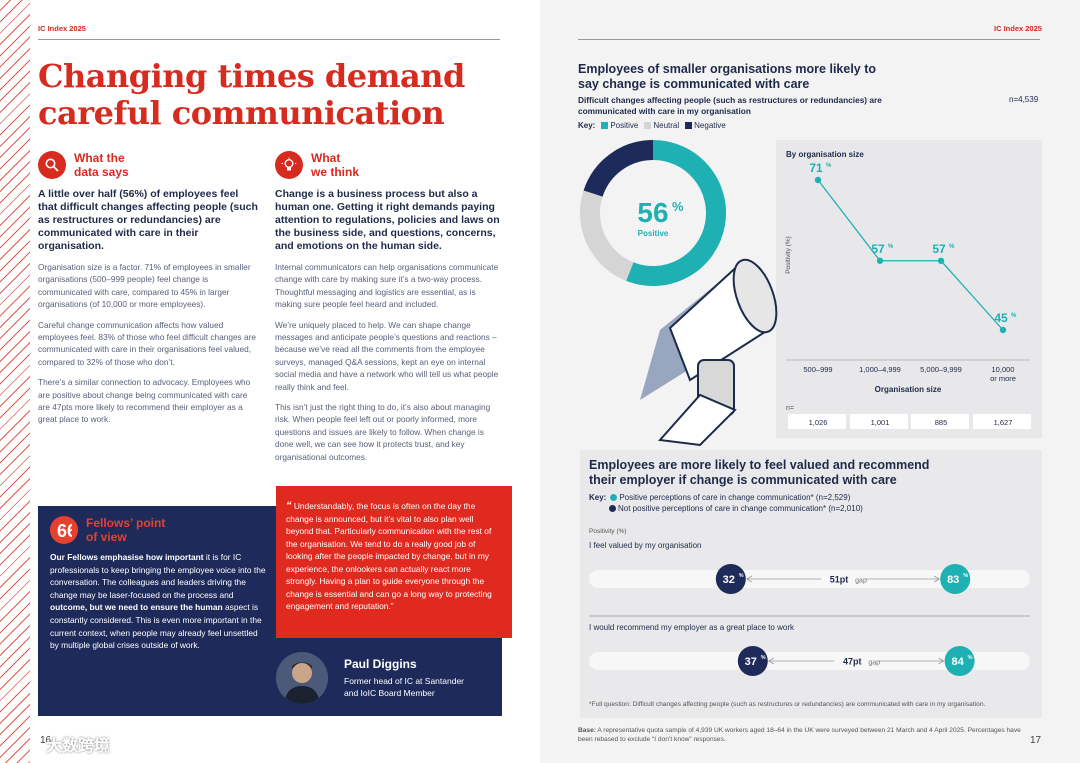 This screenshot has width=1080, height=763. I want to click on x-tick-label: 5,000–9,999, so click(941, 369).